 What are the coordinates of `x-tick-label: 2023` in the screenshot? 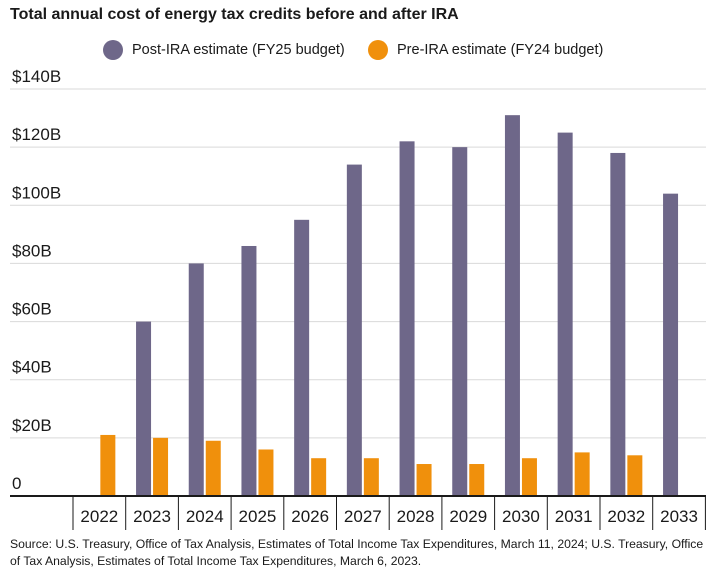 It's located at (152, 516).